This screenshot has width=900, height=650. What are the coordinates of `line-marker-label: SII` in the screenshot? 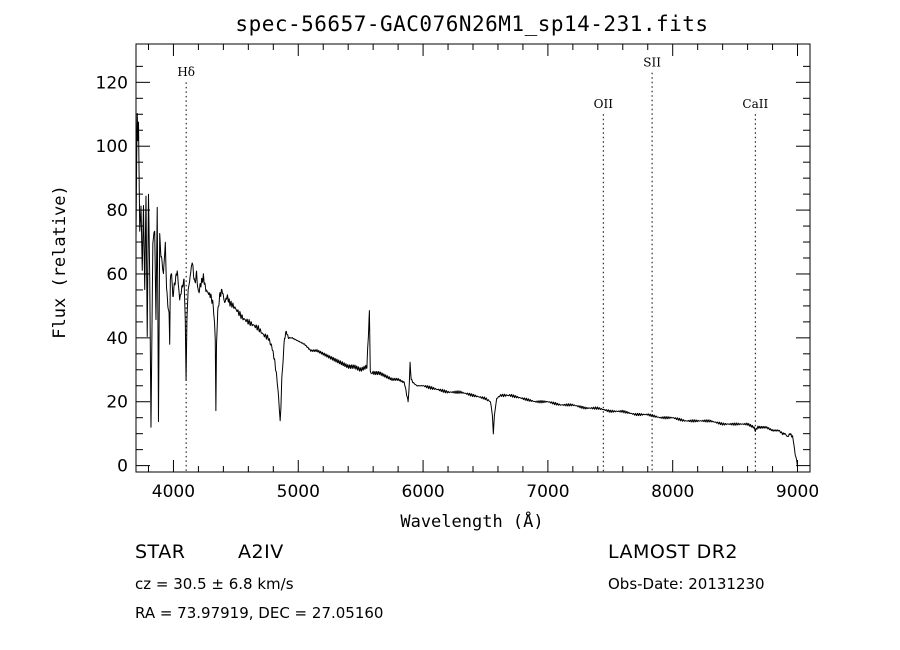 It's located at (652, 62).